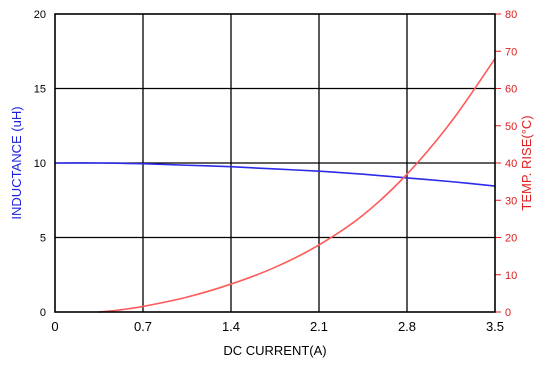 The height and width of the screenshot is (368, 547). I want to click on y-right-tick-label: 20, so click(511, 239).